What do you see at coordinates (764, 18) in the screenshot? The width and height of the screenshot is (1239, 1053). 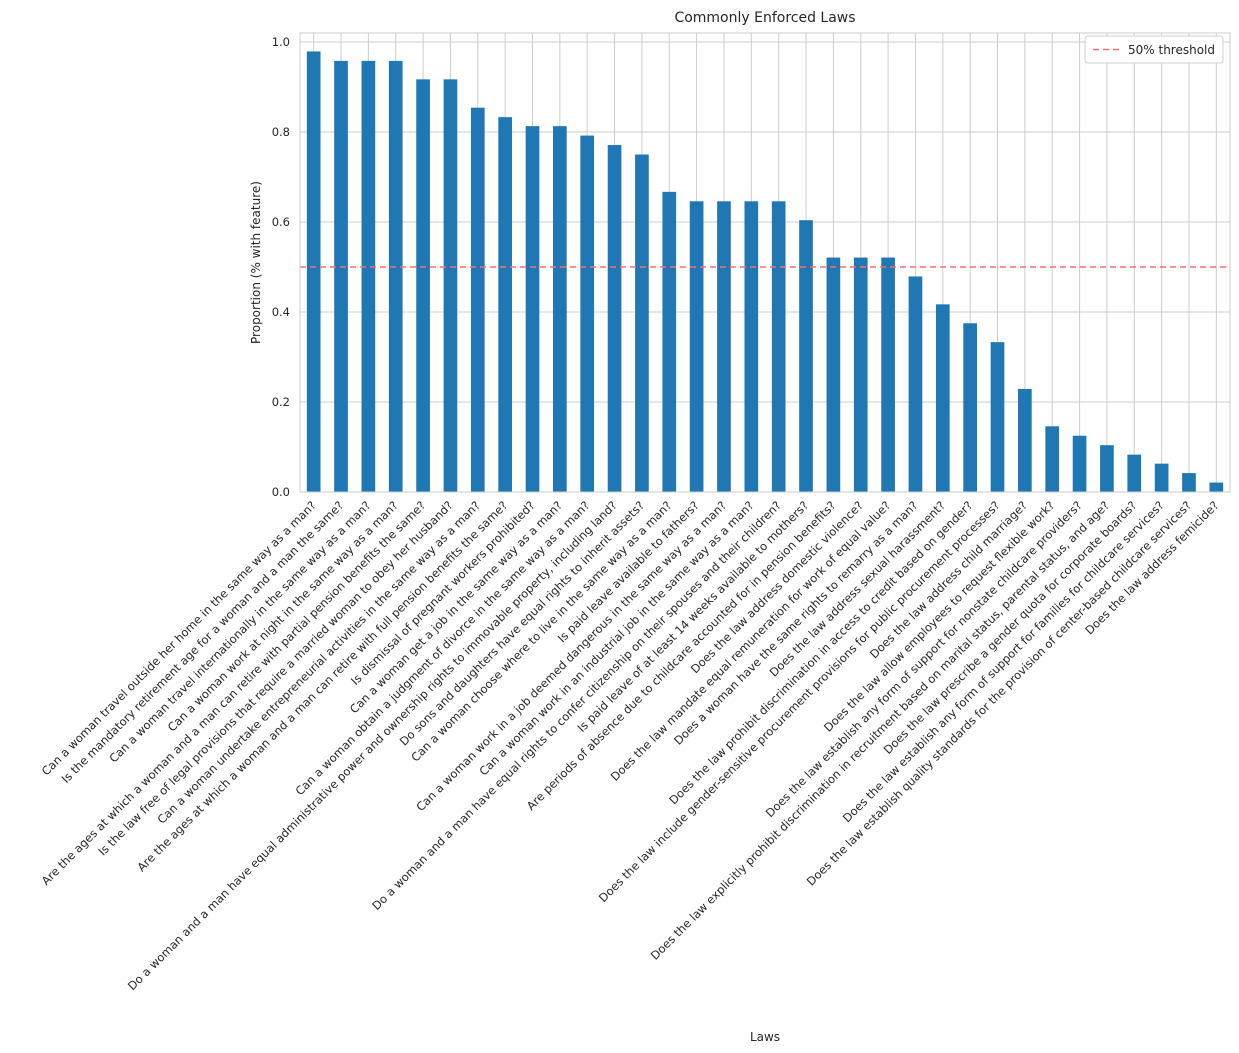 I see `chart-title: Commonly Enforced Laws` at bounding box center [764, 18].